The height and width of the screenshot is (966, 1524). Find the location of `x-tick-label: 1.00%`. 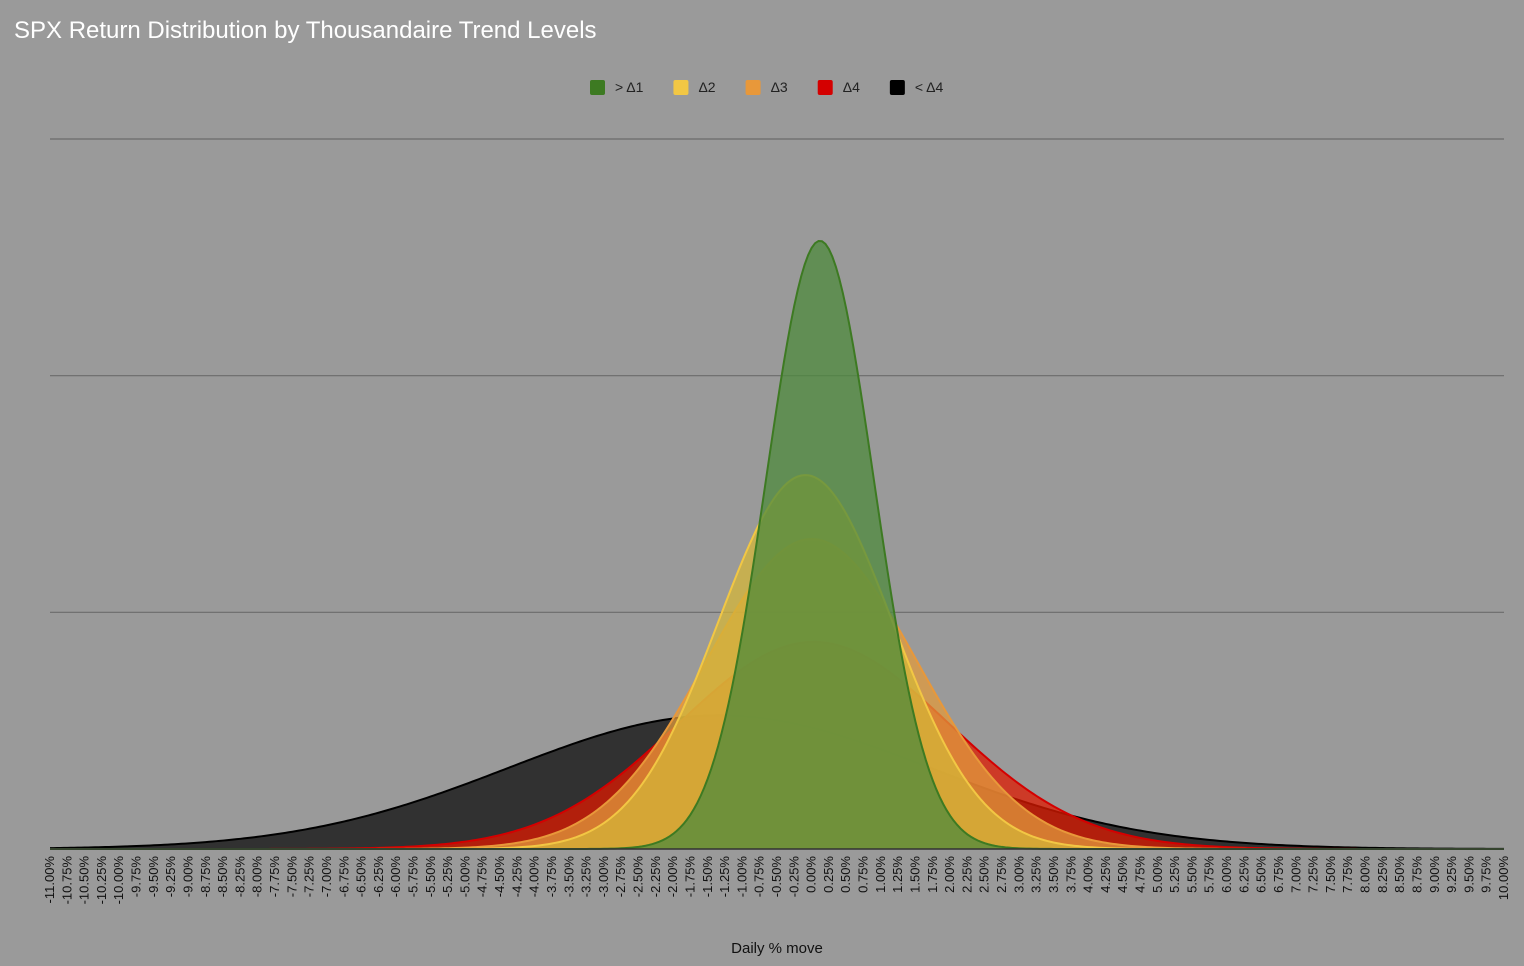

x-tick-label: 1.00% is located at coordinates (880, 874).